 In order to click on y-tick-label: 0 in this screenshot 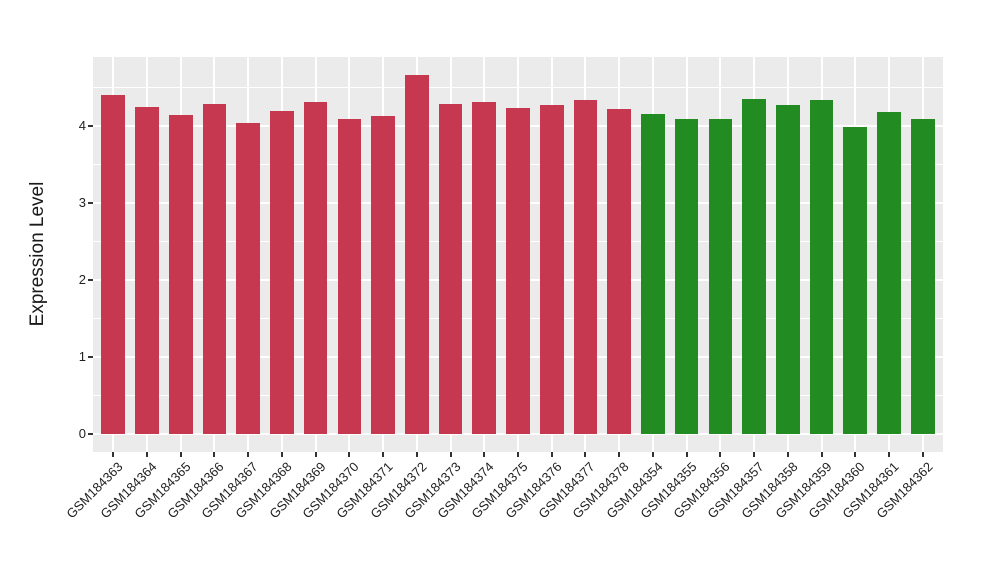, I will do `click(82, 433)`.